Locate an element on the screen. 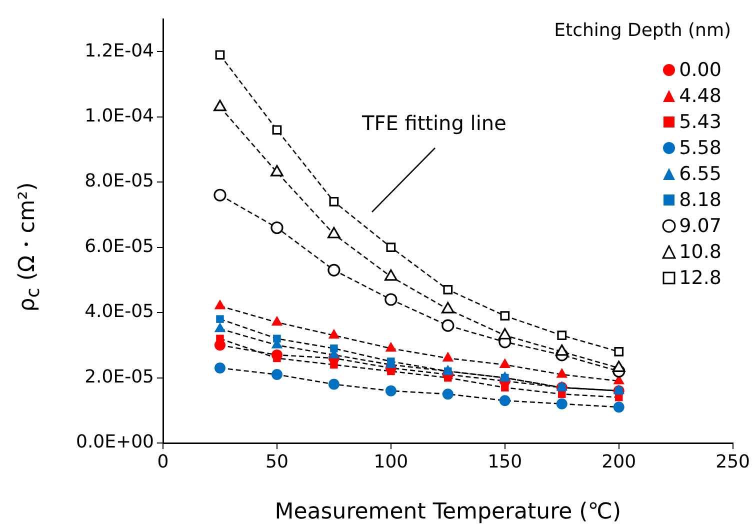 This screenshot has height=530, width=753. y-tick-label: 2.0E-05 is located at coordinates (119, 377).